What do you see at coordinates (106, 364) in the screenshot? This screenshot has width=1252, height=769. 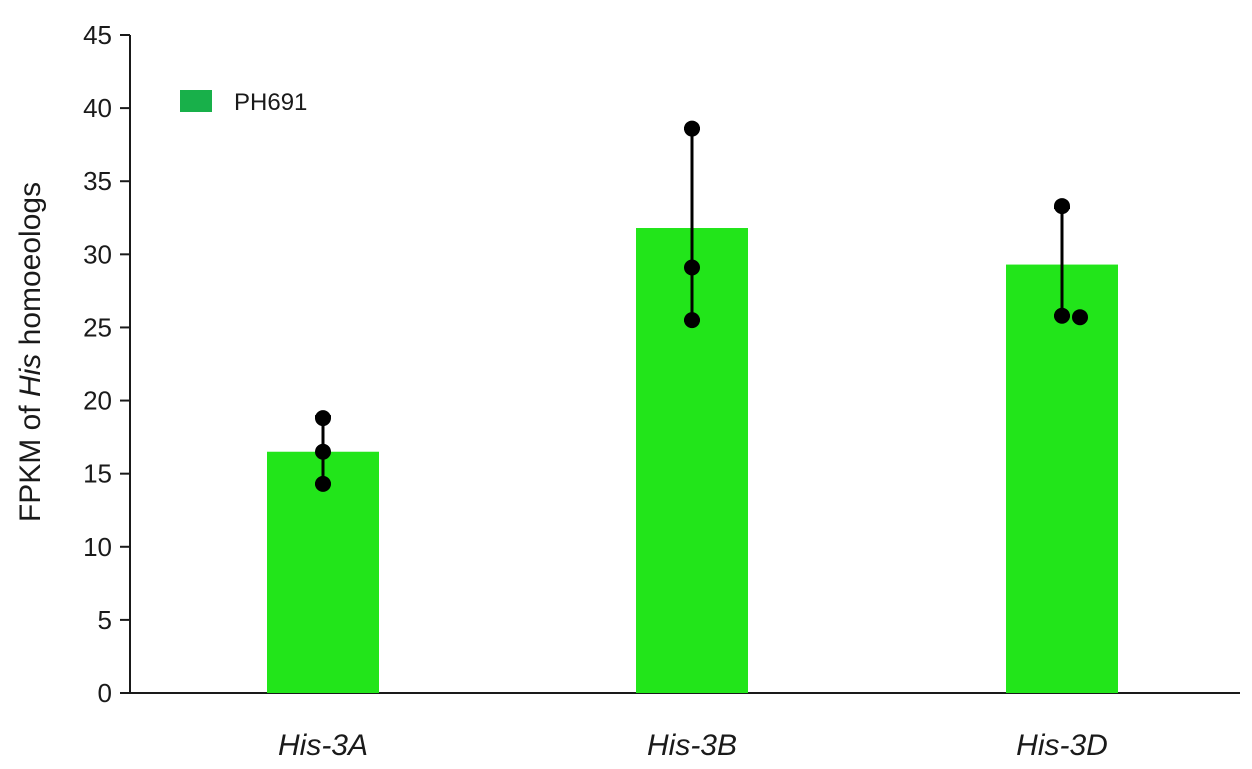 I see `y-ticks: 0 5 10 15 20 25 30 35 40 45` at bounding box center [106, 364].